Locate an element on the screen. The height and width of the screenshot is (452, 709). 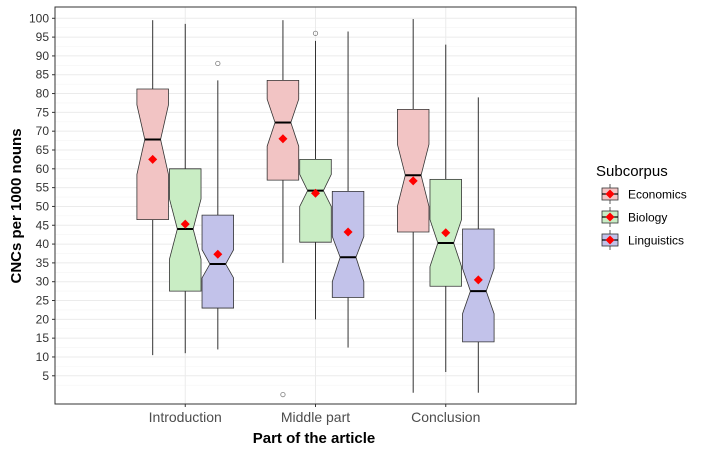
y-tick-label: 80 is located at coordinates (43, 94).